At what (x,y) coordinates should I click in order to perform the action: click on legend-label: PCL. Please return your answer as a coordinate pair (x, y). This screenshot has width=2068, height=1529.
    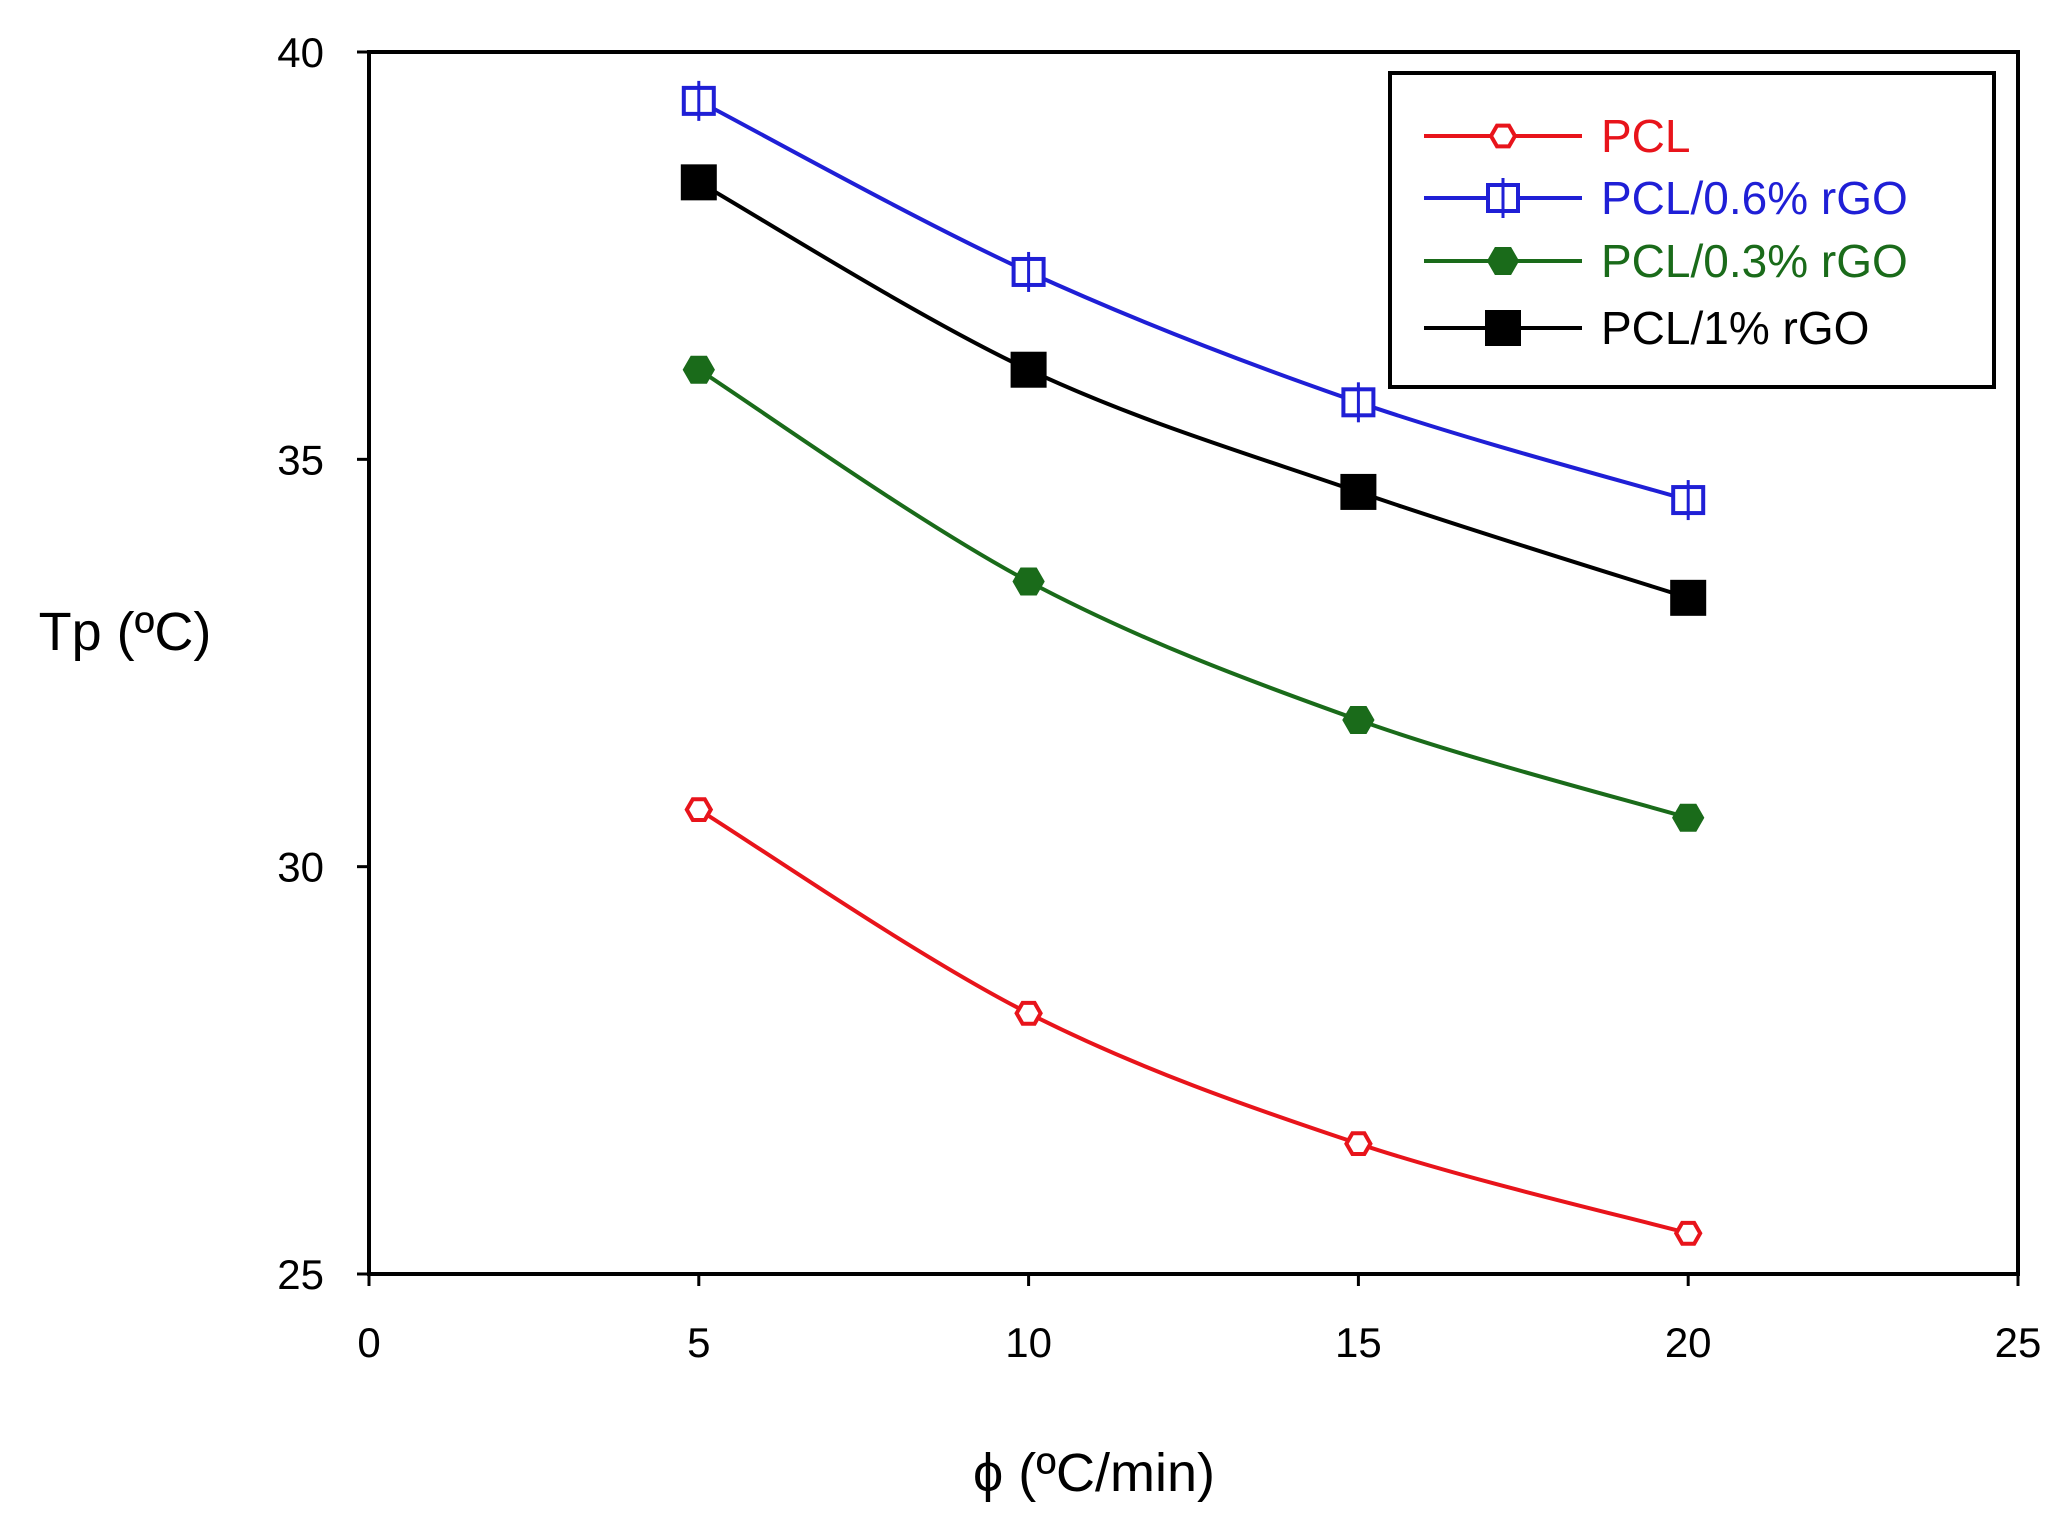
    Looking at the image, I should click on (1645, 136).